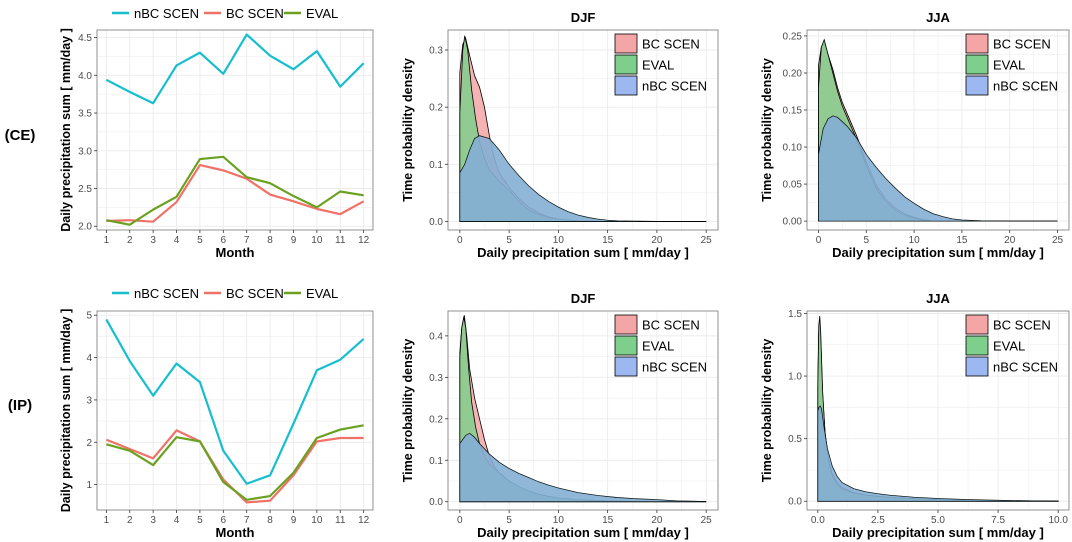  Describe the element at coordinates (20, 135) in the screenshot. I see `row-label-ce: (CE)` at that location.